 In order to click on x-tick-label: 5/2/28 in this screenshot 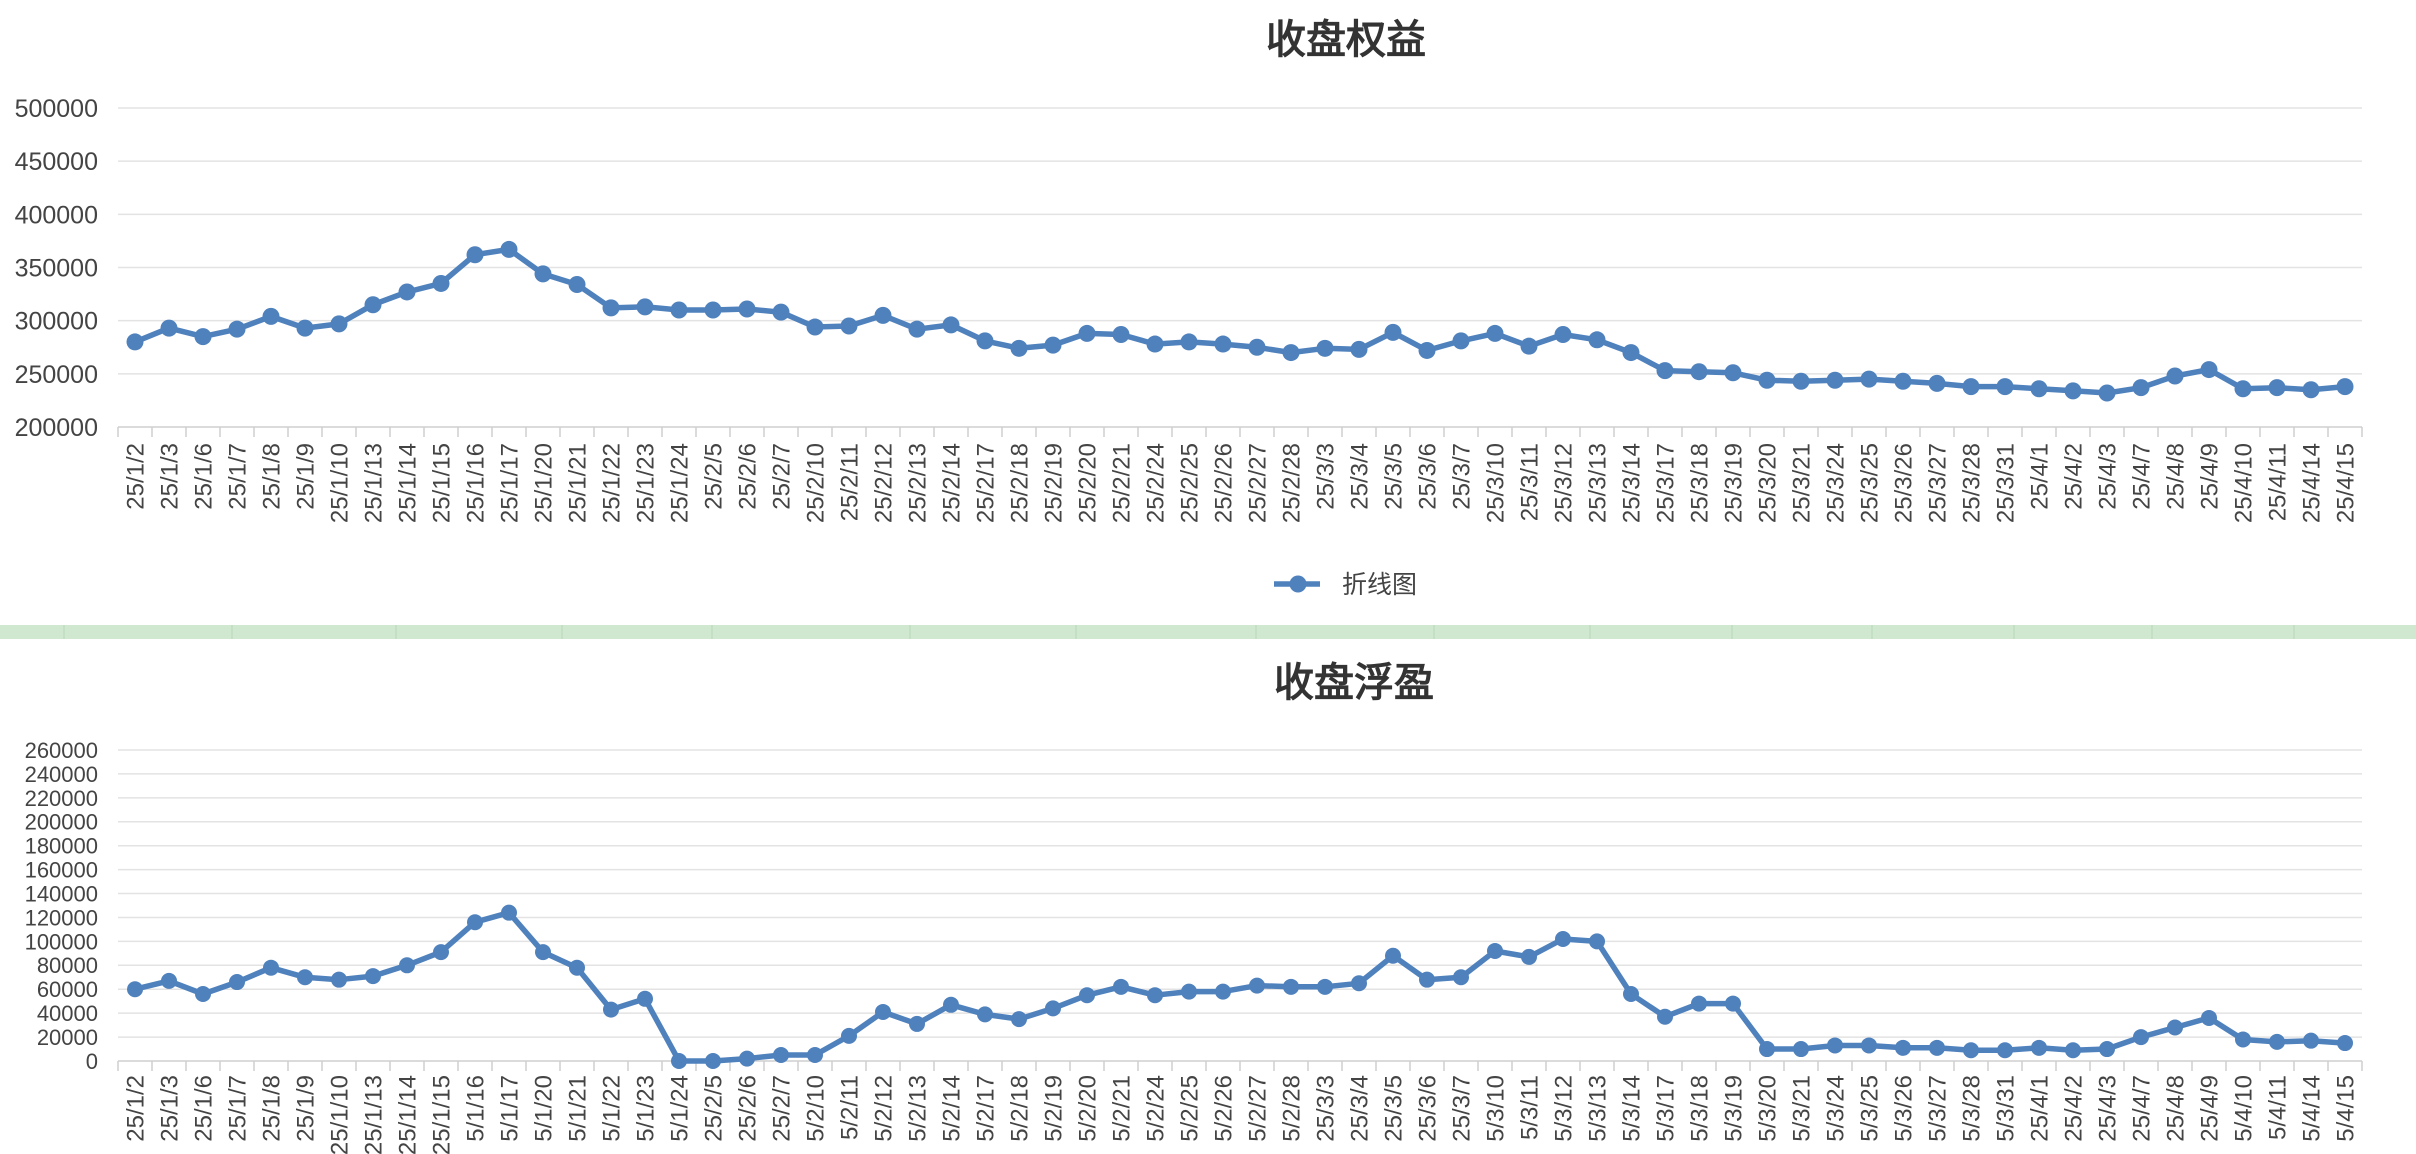, I will do `click(1291, 1108)`.